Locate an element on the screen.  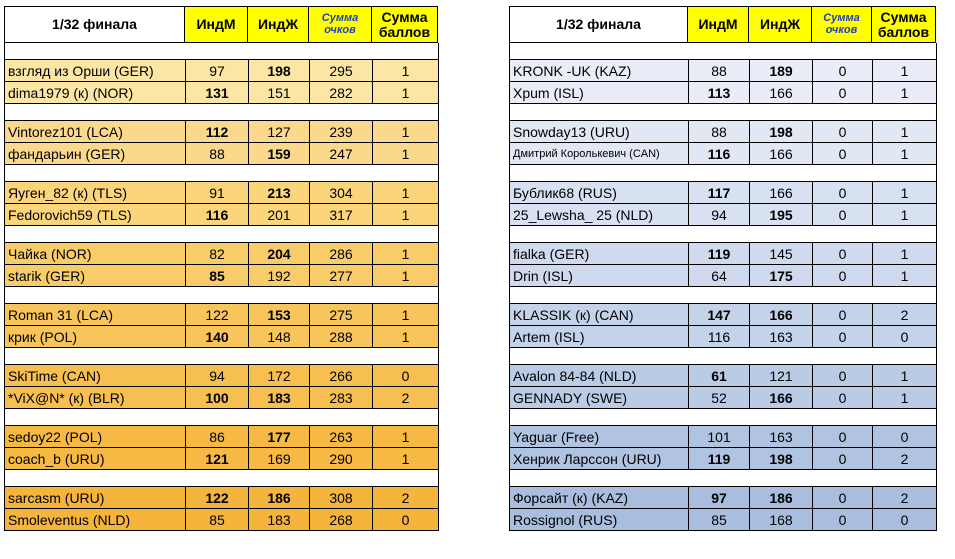
table-row: крик (POL) 140 148 288 1 is located at coordinates (222, 337).